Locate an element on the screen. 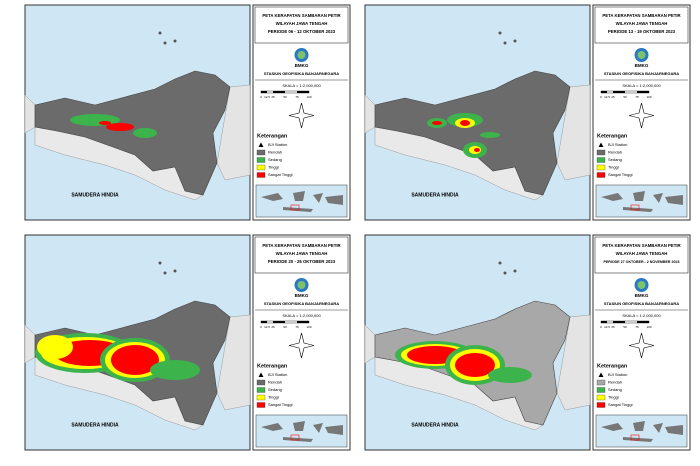  legend-symbol is located at coordinates (261, 374).